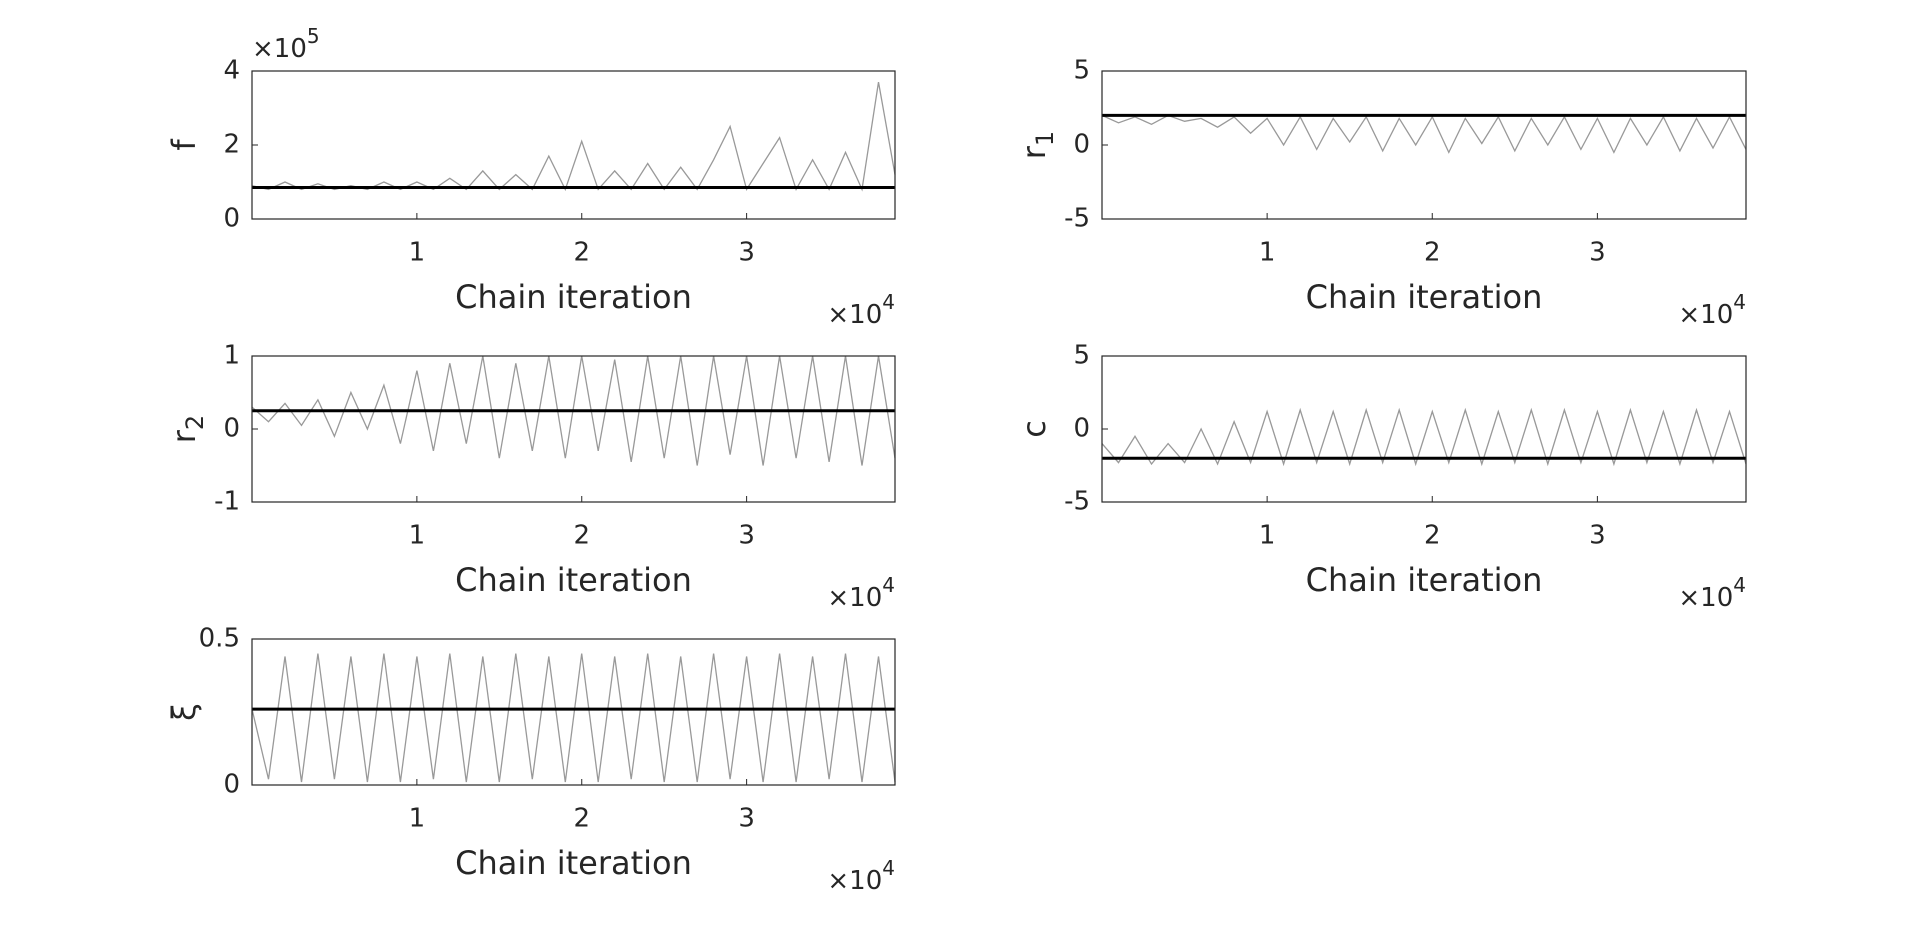 The width and height of the screenshot is (1920, 942). I want to click on y-axis-label-main: ξ, so click(184, 712).